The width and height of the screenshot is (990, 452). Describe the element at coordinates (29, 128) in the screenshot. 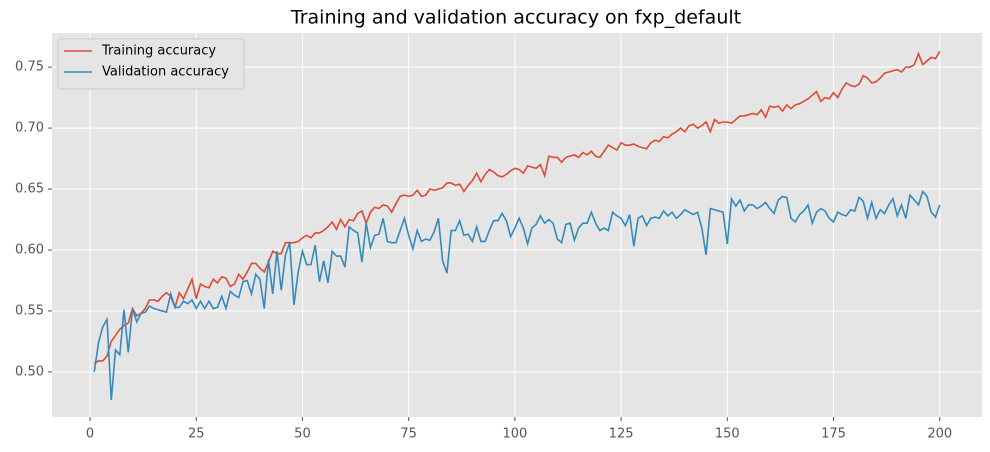

I see `y-tick-label: 0.70` at that location.